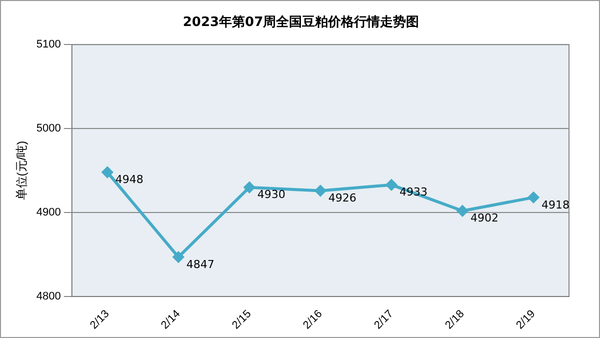 The width and height of the screenshot is (600, 338). Describe the element at coordinates (48, 296) in the screenshot. I see `y-tick-label: 4800` at that location.